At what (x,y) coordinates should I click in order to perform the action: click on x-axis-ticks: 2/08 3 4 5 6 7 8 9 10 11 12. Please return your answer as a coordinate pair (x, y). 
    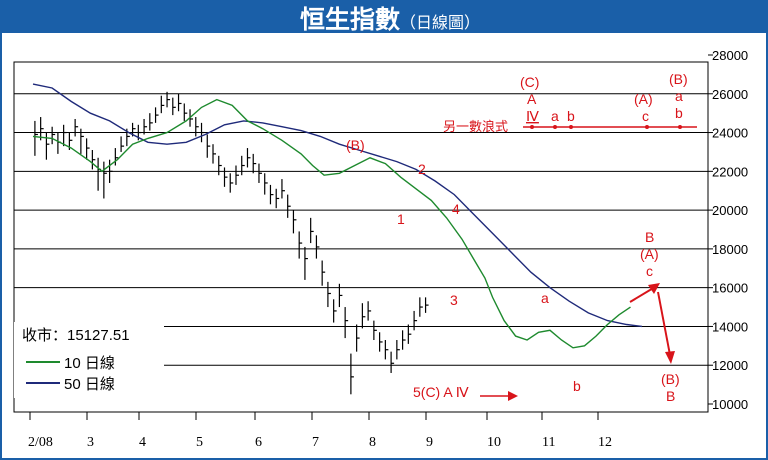
    Looking at the image, I should click on (320, 431).